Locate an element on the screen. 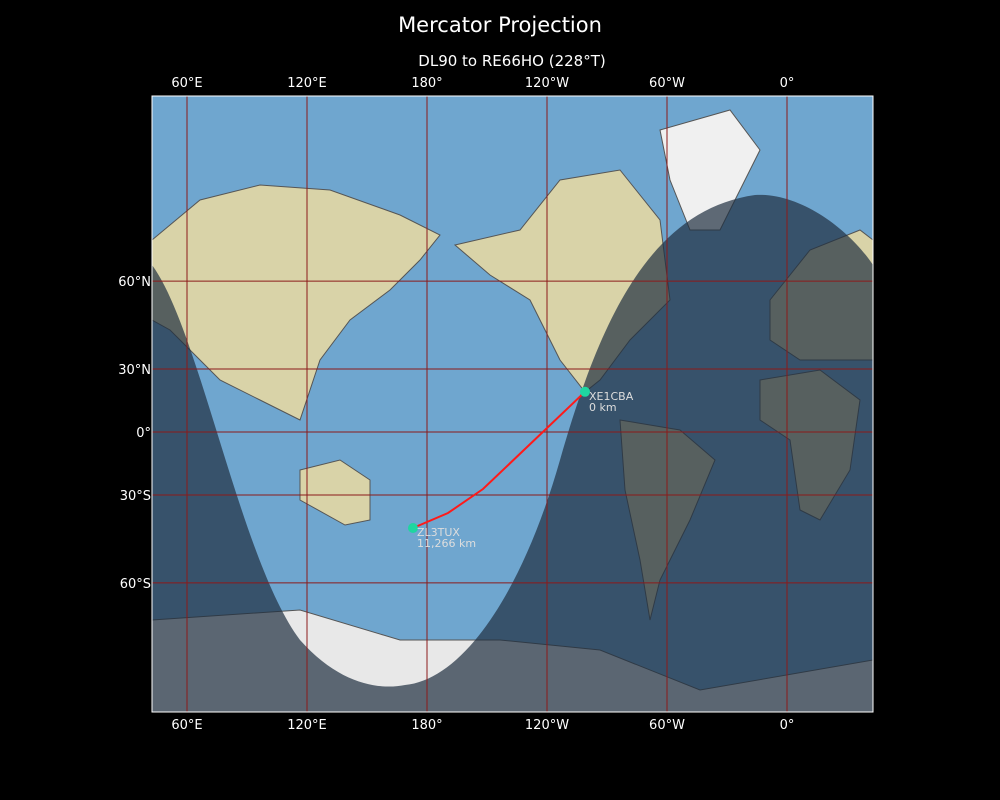 The height and width of the screenshot is (800, 1000). lat-tick-label: 0° is located at coordinates (143, 433).